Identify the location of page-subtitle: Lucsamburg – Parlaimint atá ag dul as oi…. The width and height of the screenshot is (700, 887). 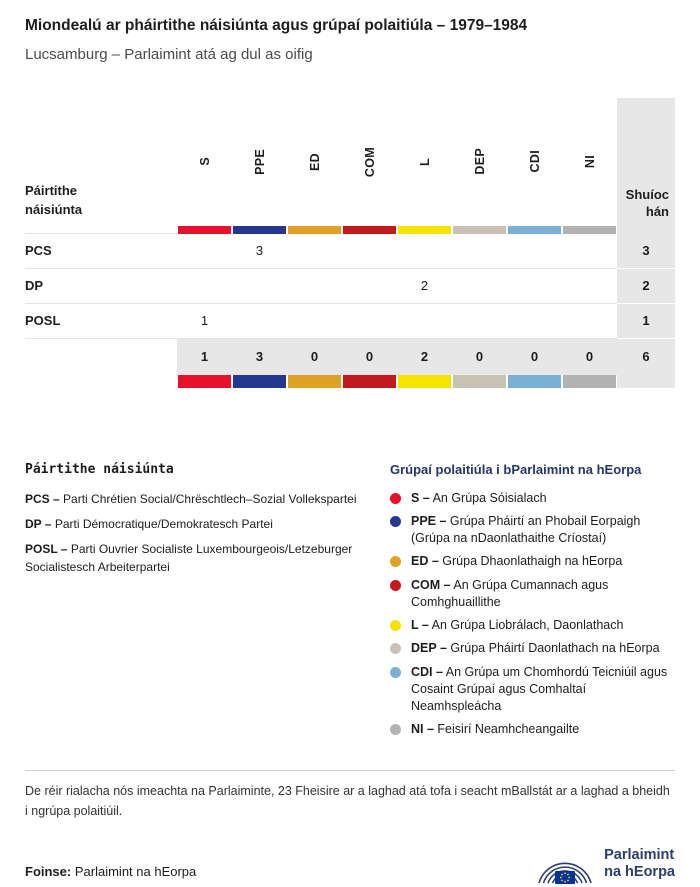
(169, 55).